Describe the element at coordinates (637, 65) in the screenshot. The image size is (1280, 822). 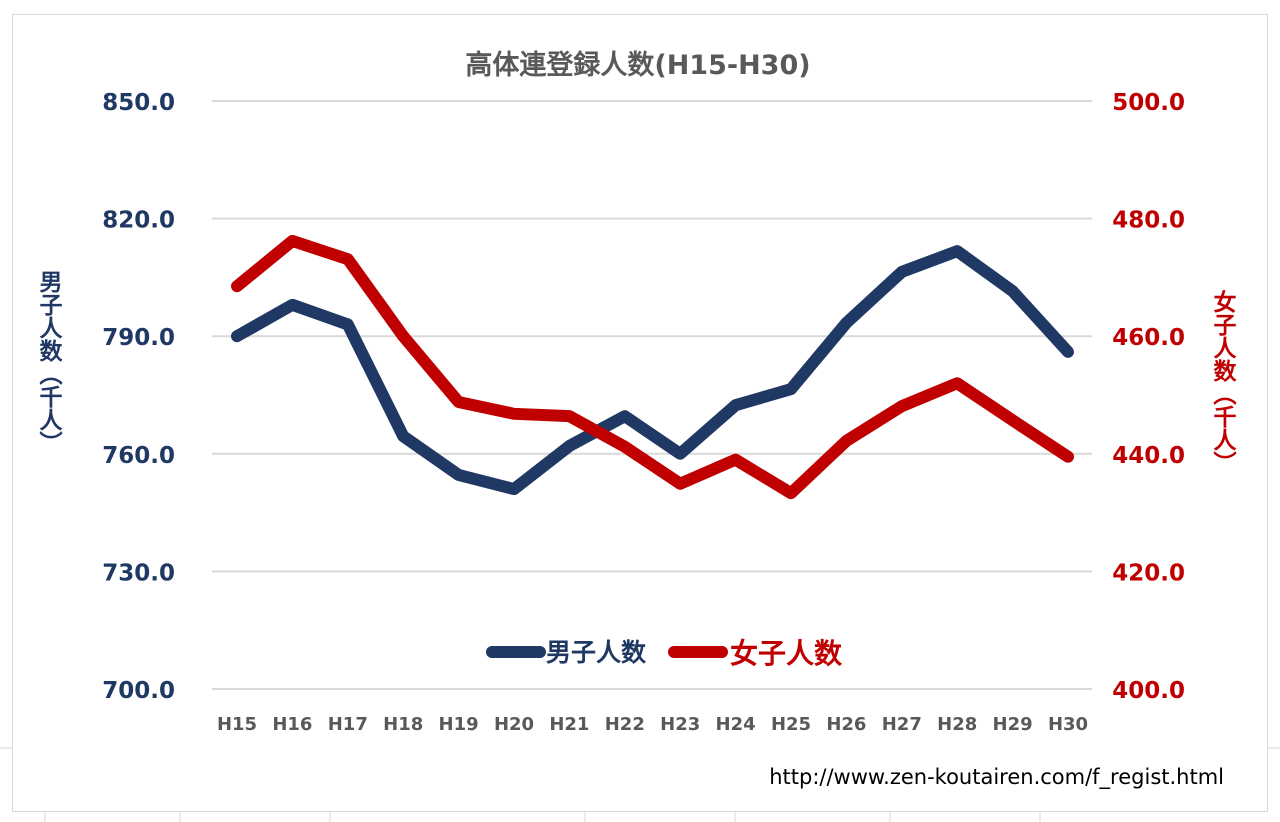
I see `chart-title: 高体連登録人数(H15-H30)` at that location.